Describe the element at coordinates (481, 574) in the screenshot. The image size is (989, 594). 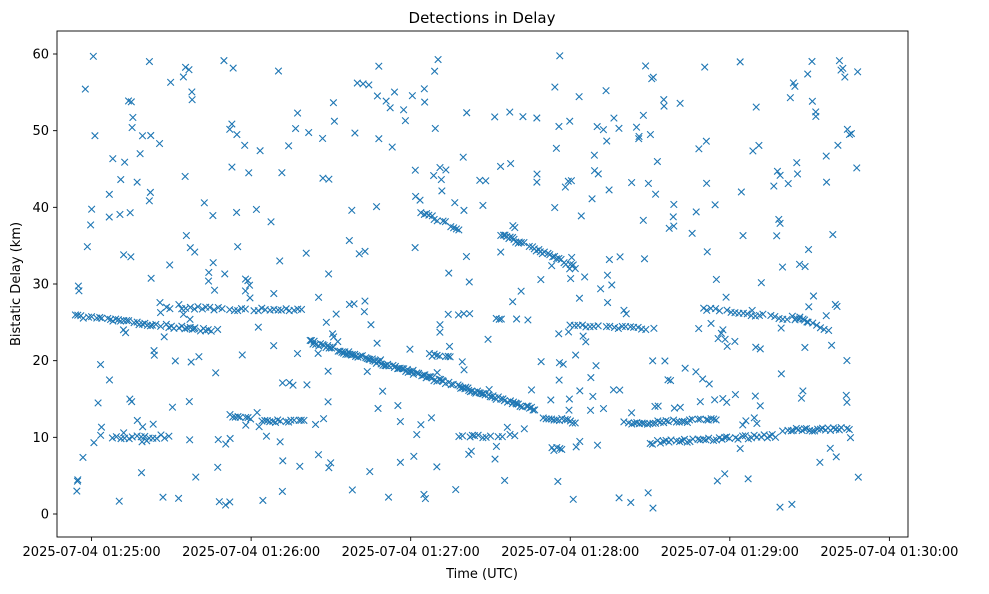
I see `x-axis-label: Time (UTC)` at that location.